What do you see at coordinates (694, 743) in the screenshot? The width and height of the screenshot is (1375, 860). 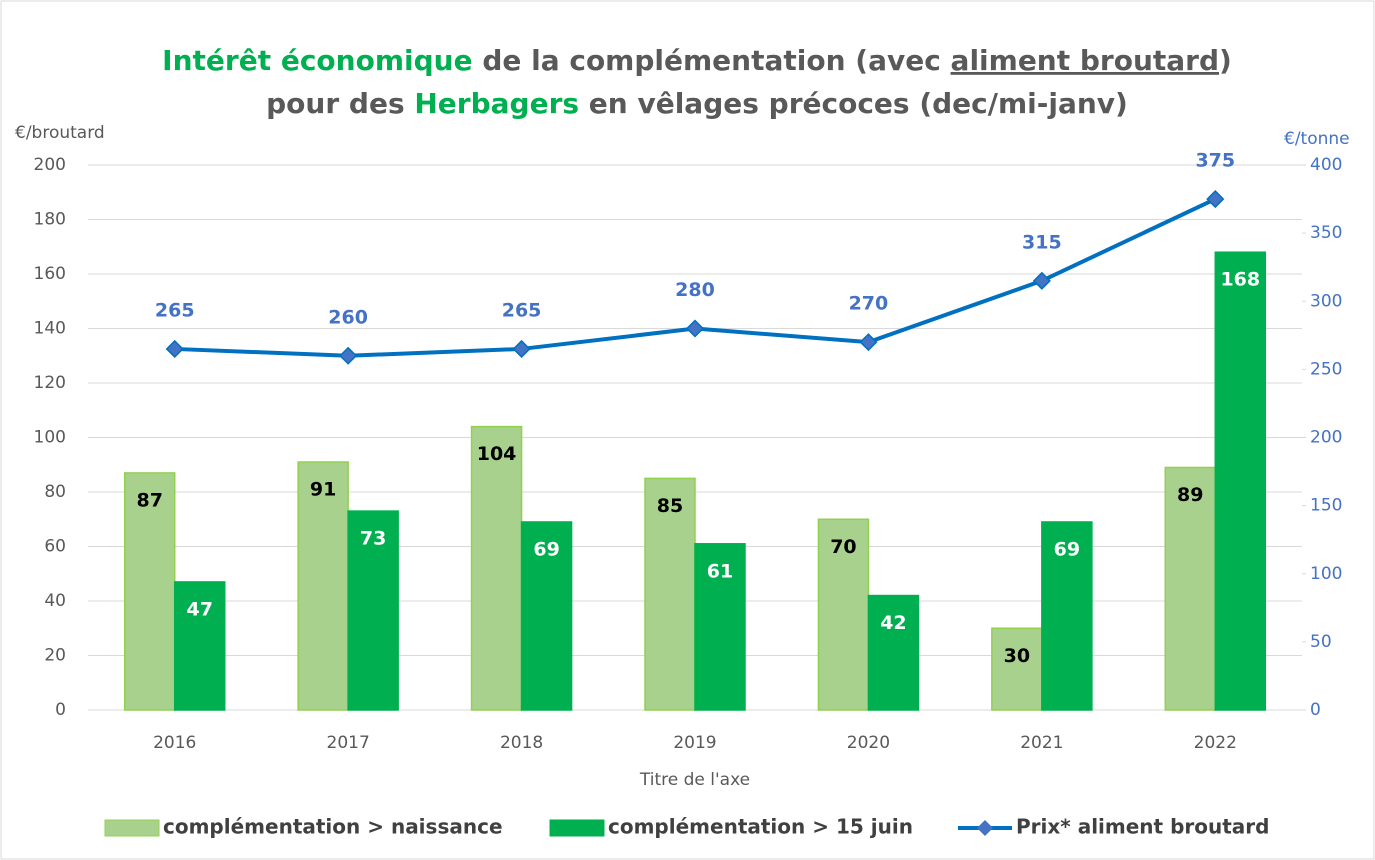 I see `x-tick-label: 2019` at bounding box center [694, 743].